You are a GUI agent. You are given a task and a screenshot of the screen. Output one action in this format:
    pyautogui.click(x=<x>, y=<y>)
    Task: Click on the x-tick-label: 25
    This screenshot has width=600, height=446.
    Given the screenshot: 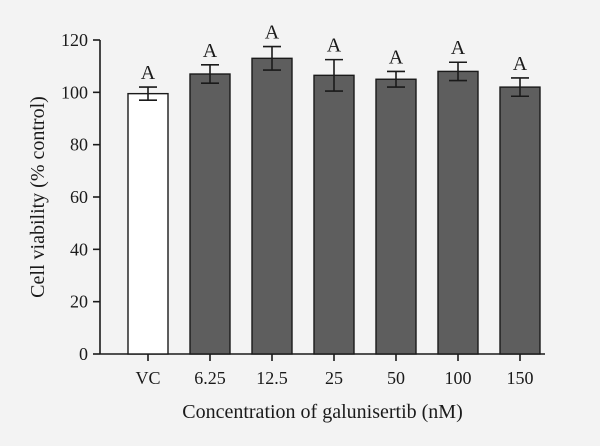 What is the action you would take?
    pyautogui.click(x=334, y=378)
    